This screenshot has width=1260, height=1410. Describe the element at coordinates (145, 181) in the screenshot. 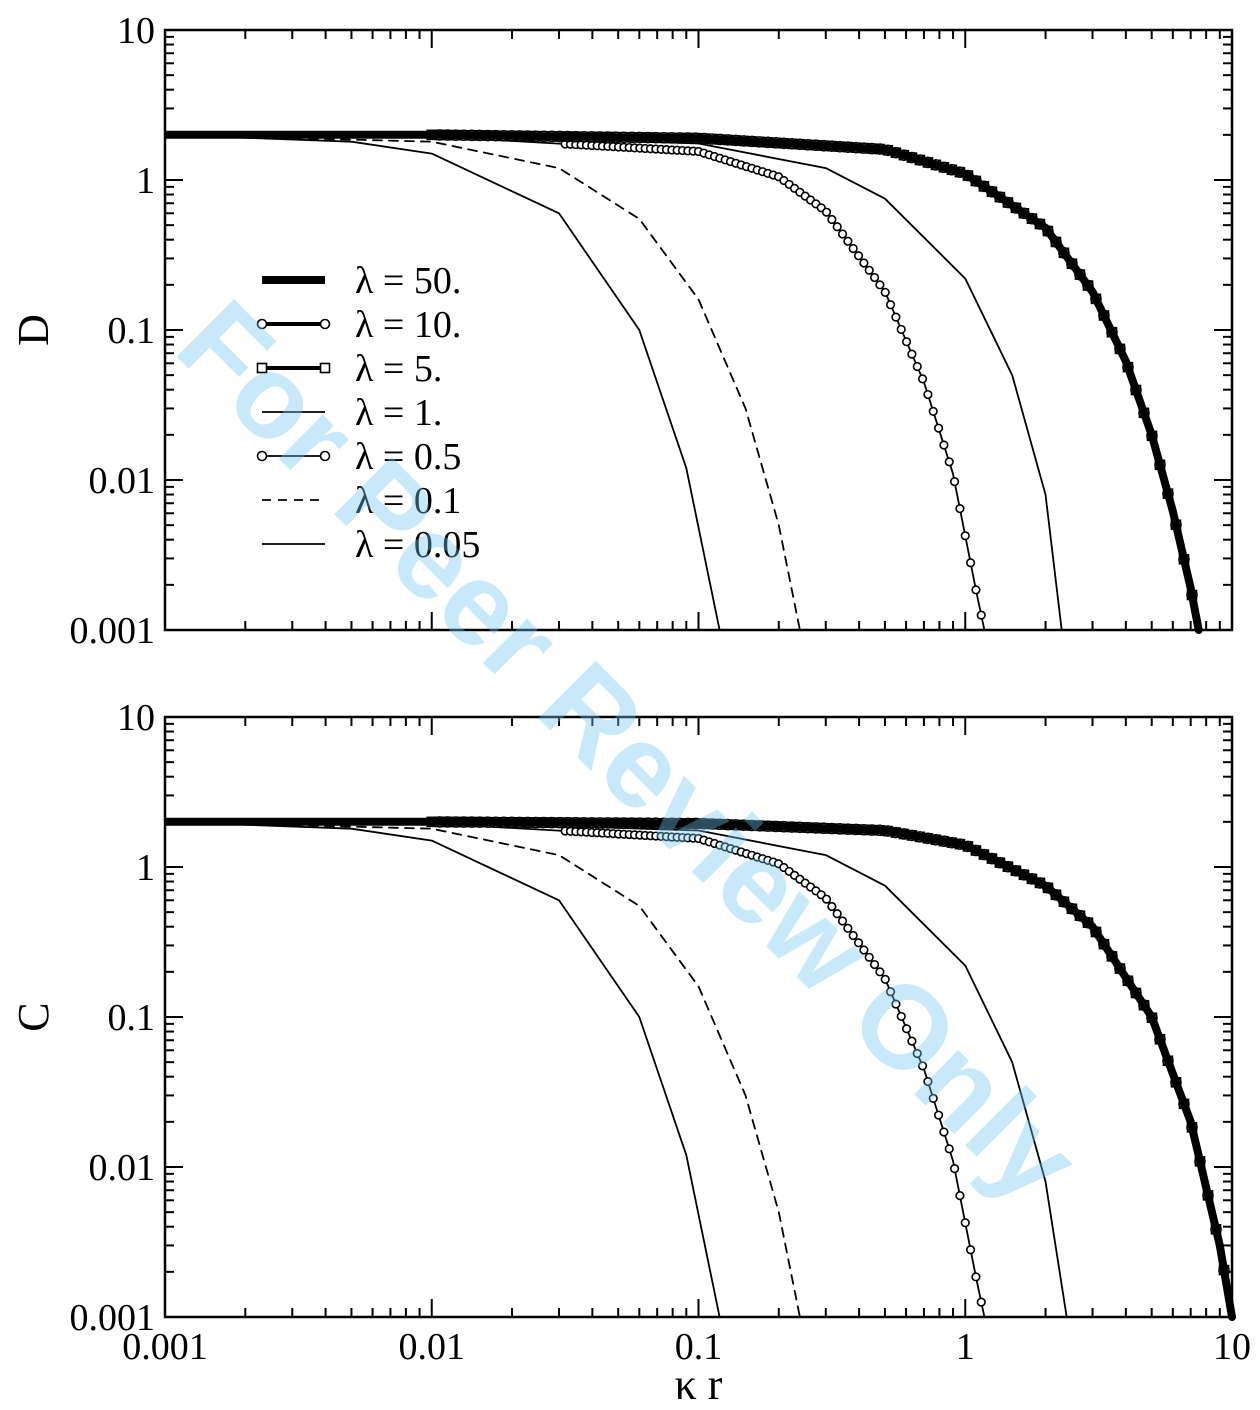

I see `y-tick-label: 1` at that location.